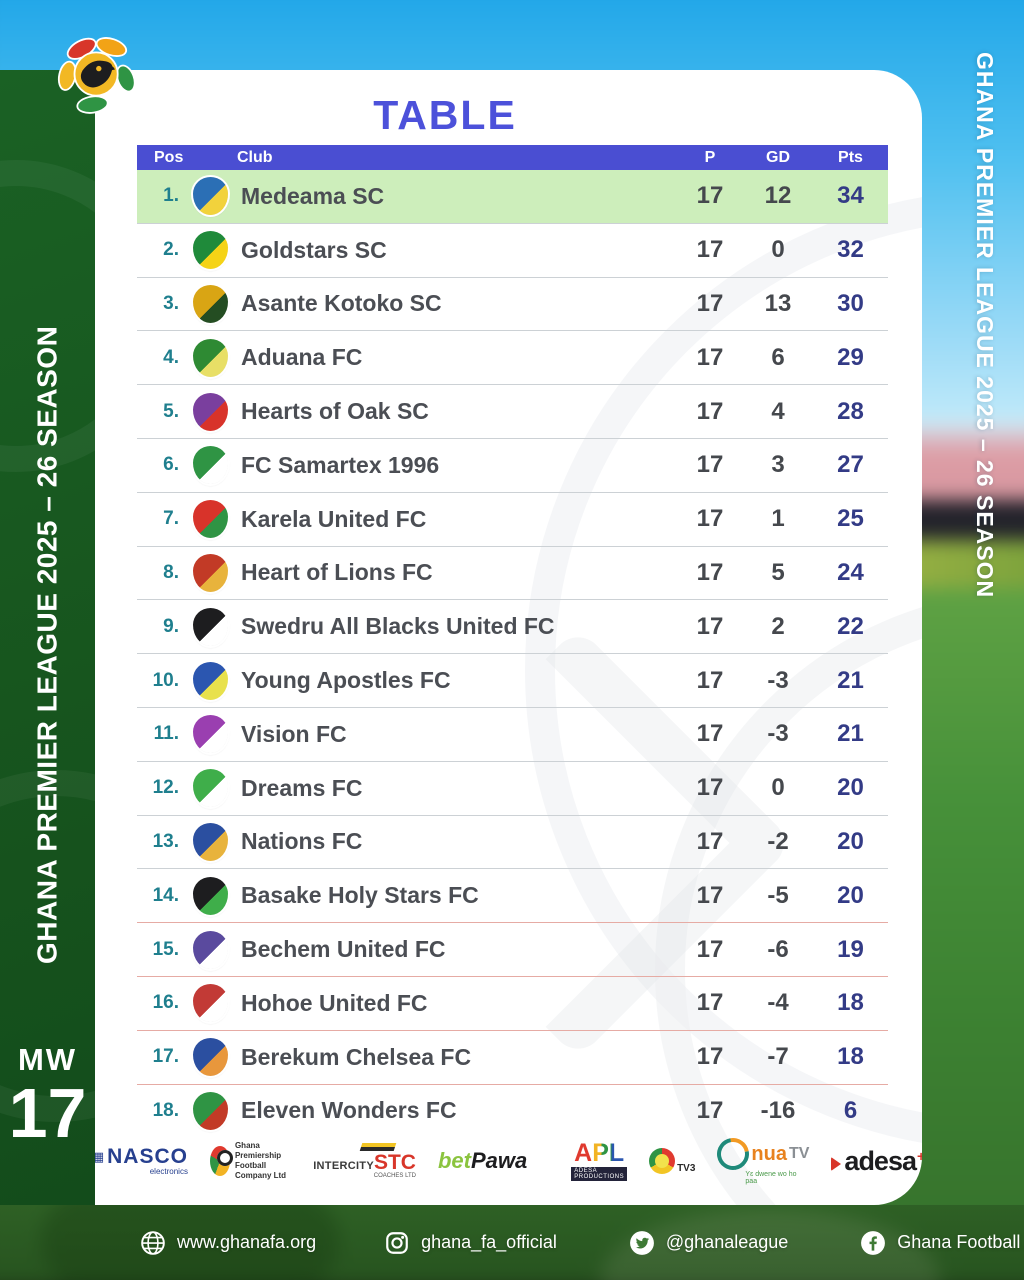 This screenshot has width=1024, height=1280. Describe the element at coordinates (771, 1177) in the screenshot. I see `sponsor-nua-sub: Yɛ dwene wo ho paa` at that location.